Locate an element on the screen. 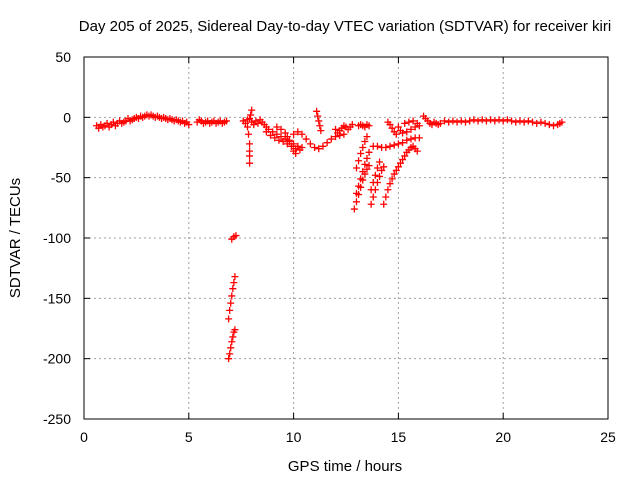 This screenshot has height=480, width=640. y-tick-label: -100 is located at coordinates (57, 238).